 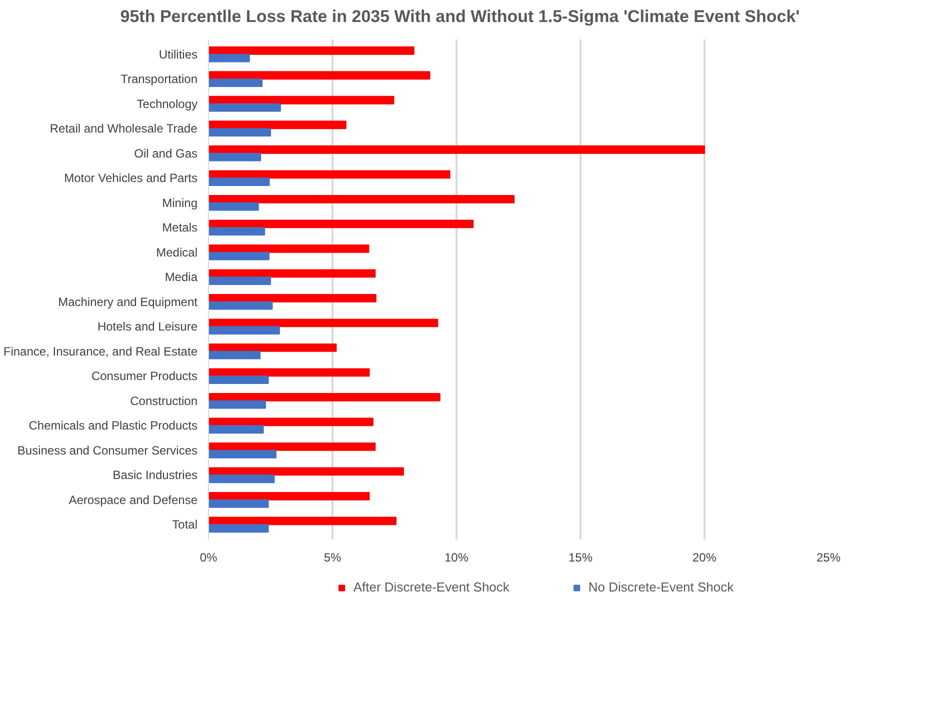 What do you see at coordinates (431, 587) in the screenshot?
I see `legend-label: After Discrete-Event Shock` at bounding box center [431, 587].